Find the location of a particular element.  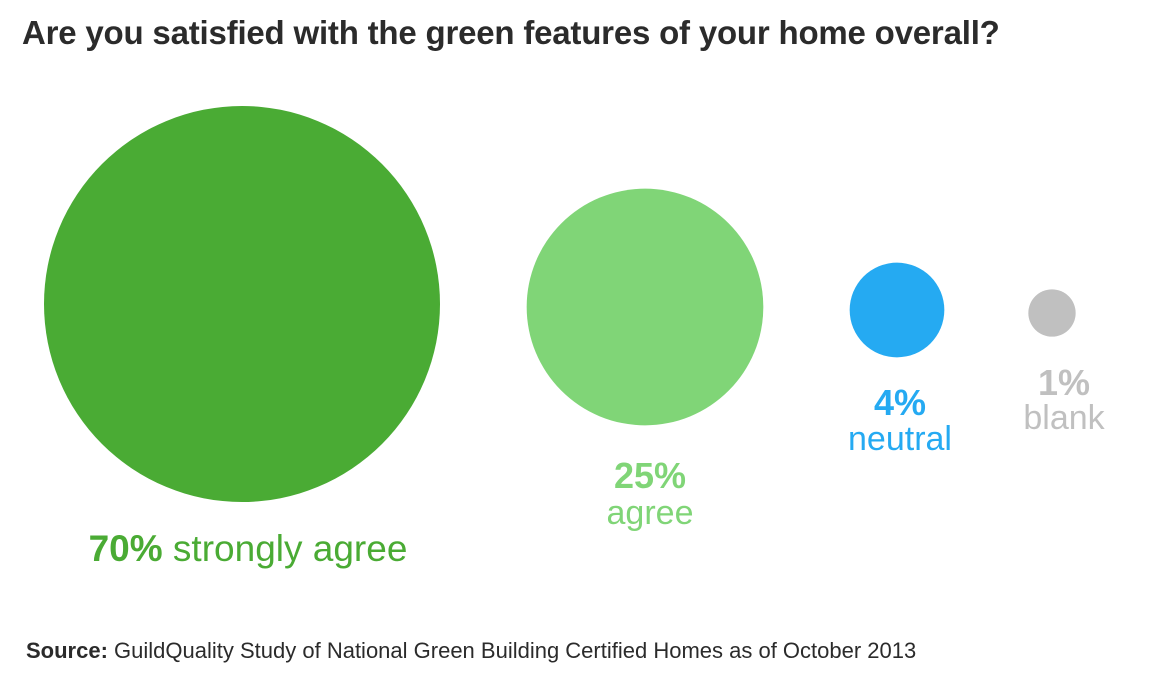

bubble-blank is located at coordinates (1052, 313).